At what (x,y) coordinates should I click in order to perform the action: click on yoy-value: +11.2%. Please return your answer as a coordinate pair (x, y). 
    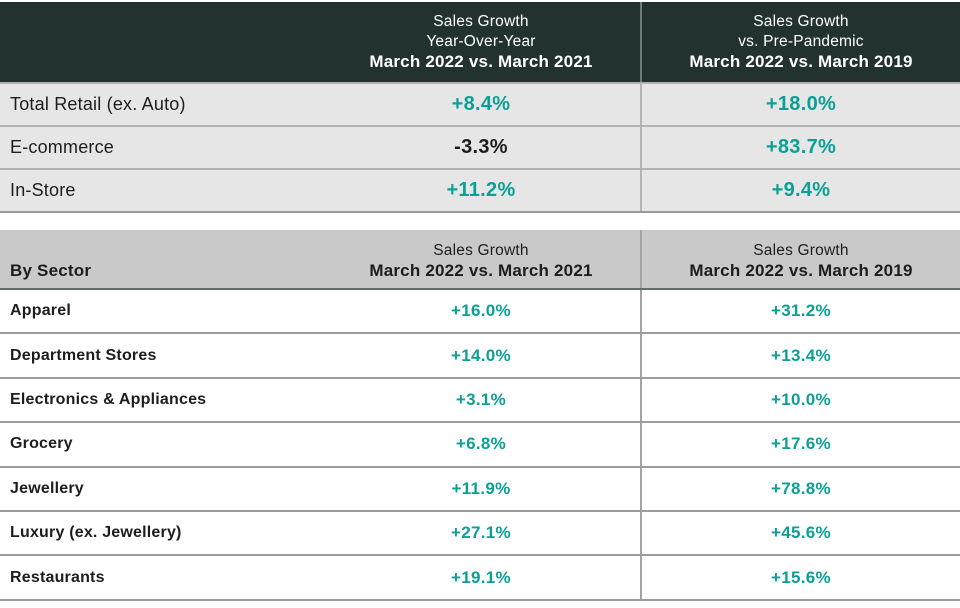
    Looking at the image, I should click on (481, 190).